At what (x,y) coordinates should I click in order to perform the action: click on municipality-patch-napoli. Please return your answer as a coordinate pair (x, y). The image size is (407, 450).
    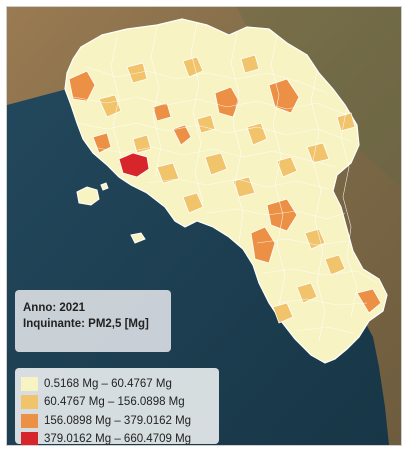
    Looking at the image, I should click on (134, 165).